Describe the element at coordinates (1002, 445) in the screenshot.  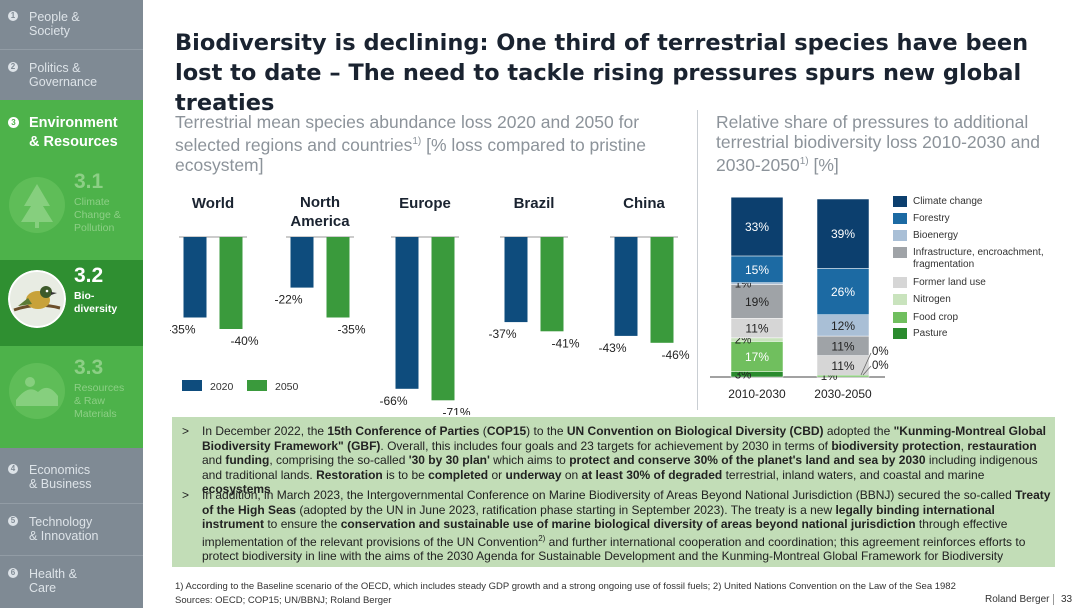
I see `emphasis-text: restauration` at that location.